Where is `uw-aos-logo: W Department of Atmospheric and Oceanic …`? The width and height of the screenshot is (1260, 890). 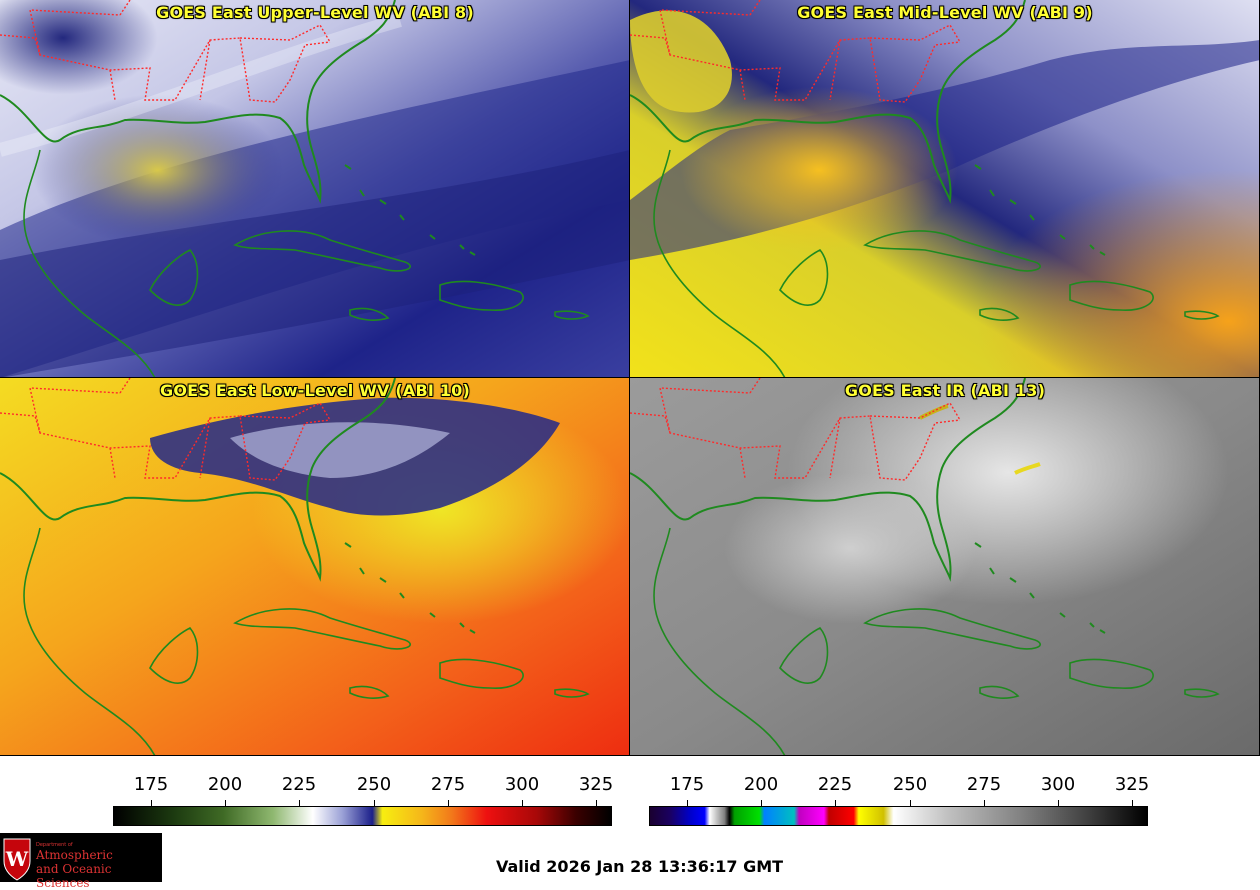 uw-aos-logo: W Department of Atmospheric and Oceanic … is located at coordinates (81, 861).